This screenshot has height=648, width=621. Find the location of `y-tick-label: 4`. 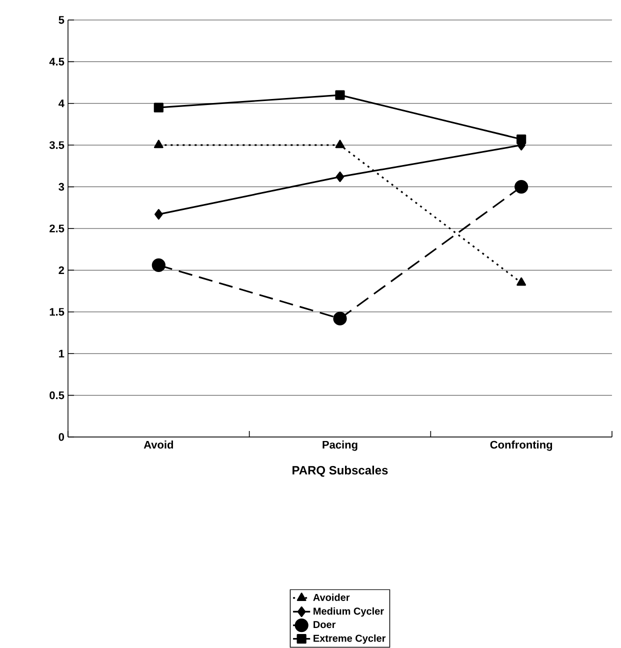

y-tick-label: 4 is located at coordinates (61, 104).